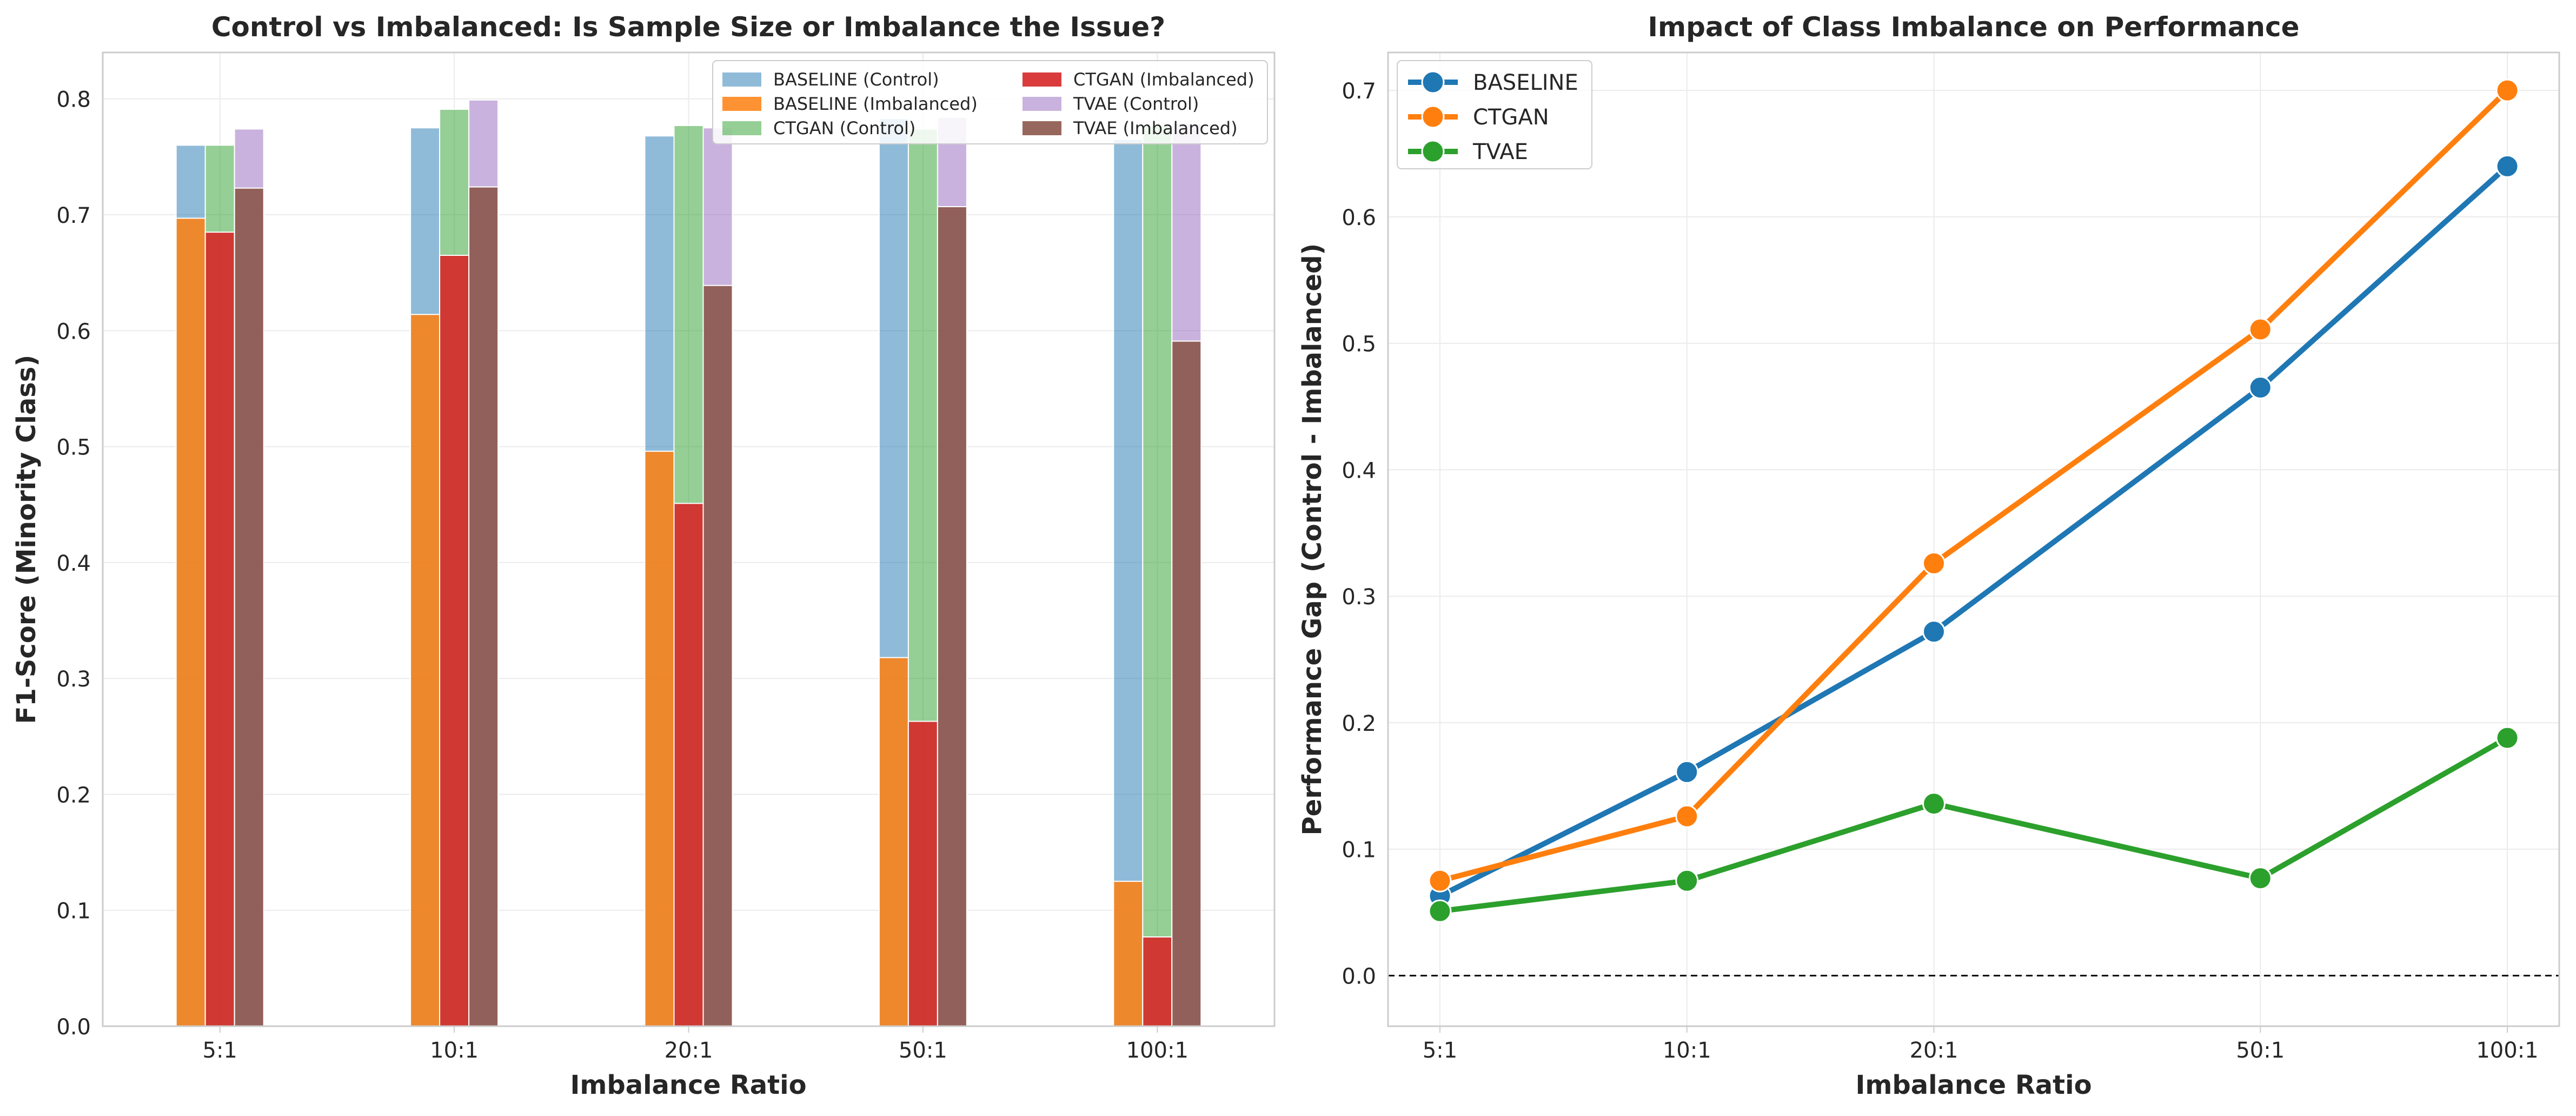 The height and width of the screenshot is (1116, 2576). I want to click on left-legend-box, so click(990, 102).